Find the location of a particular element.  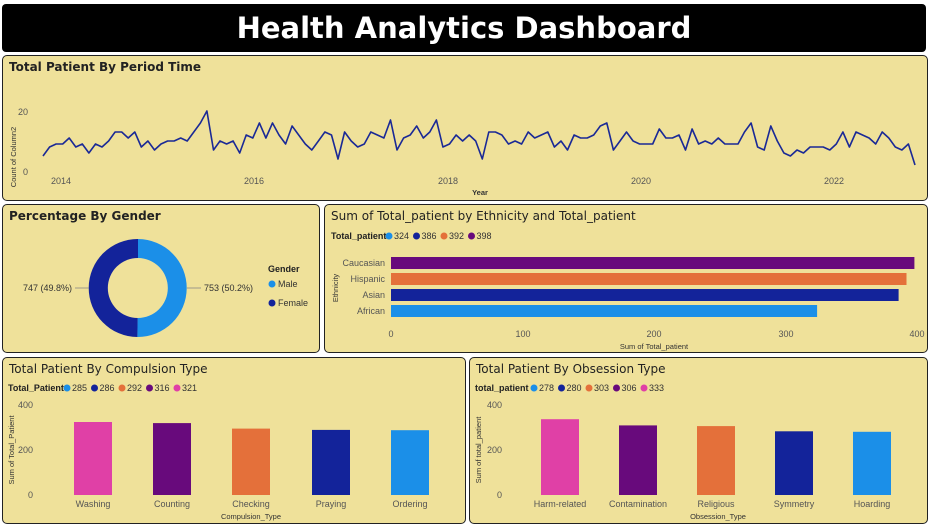

category-label: Counting is located at coordinates (172, 504).